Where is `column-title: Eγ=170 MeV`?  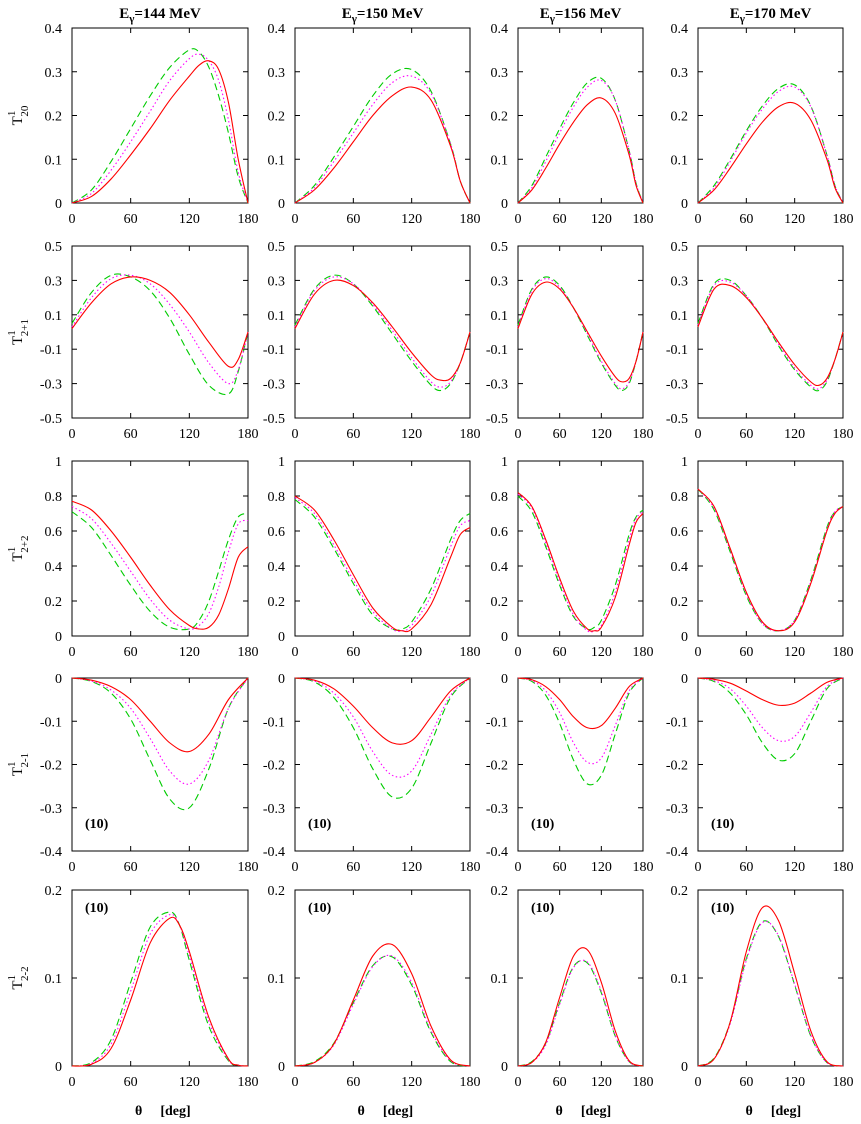
column-title: Eγ=170 MeV is located at coordinates (771, 15).